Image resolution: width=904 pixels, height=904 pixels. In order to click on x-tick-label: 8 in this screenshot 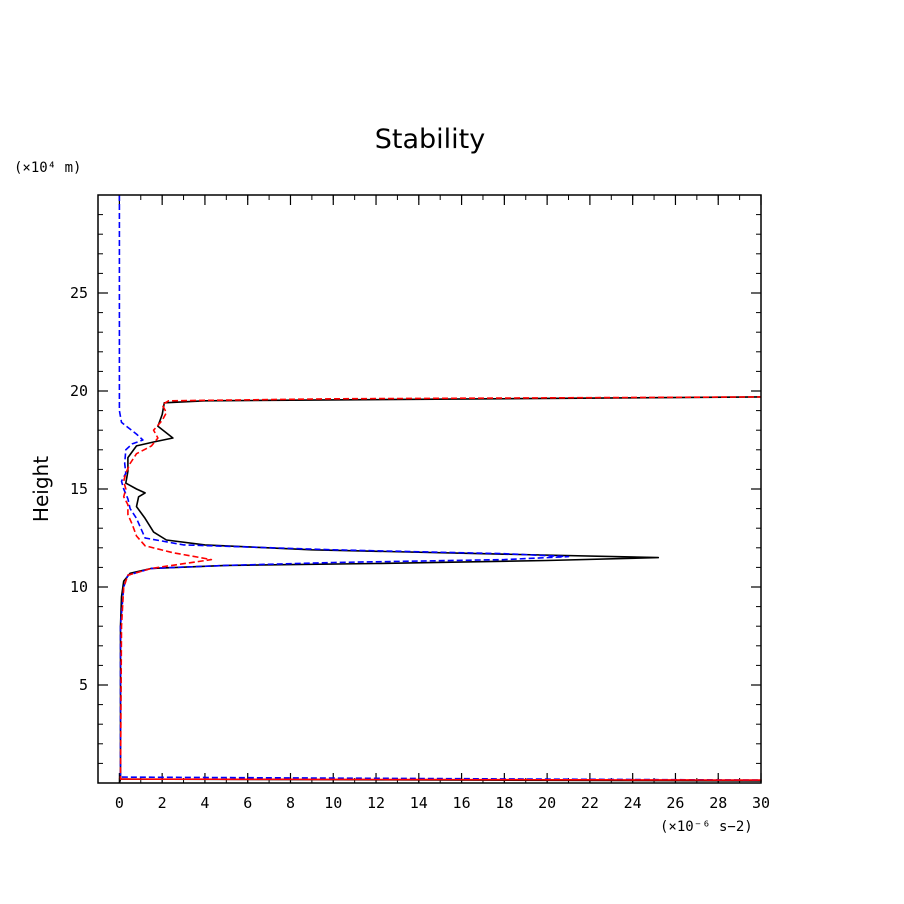, I will do `click(290, 803)`.